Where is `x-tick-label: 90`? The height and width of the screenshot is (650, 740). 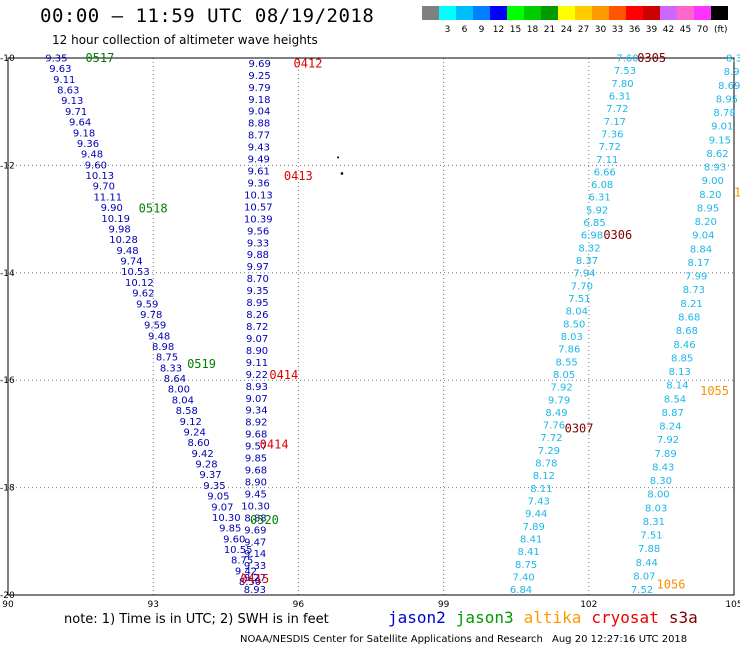 x-tick-label: 90 is located at coordinates (8, 604).